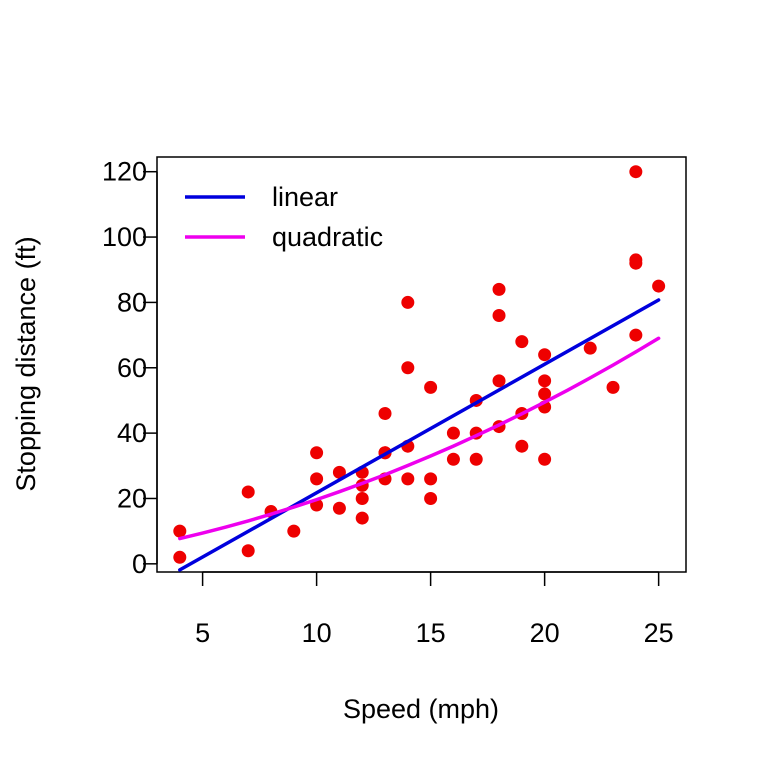 The width and height of the screenshot is (768, 768). Describe the element at coordinates (124, 172) in the screenshot. I see `y-tick-label: 120` at that location.